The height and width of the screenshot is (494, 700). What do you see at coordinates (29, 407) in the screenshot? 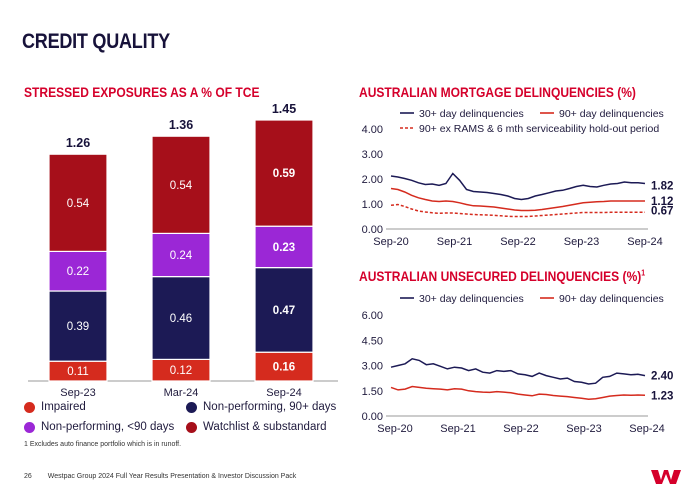
I see `impaired-swatch-icon` at bounding box center [29, 407].